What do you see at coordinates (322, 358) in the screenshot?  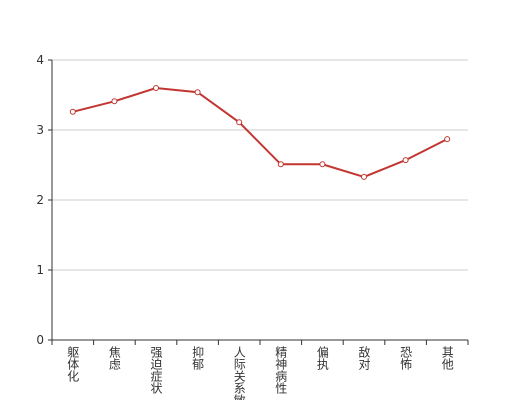 I see `x-tick-label: 偏执` at bounding box center [322, 358].